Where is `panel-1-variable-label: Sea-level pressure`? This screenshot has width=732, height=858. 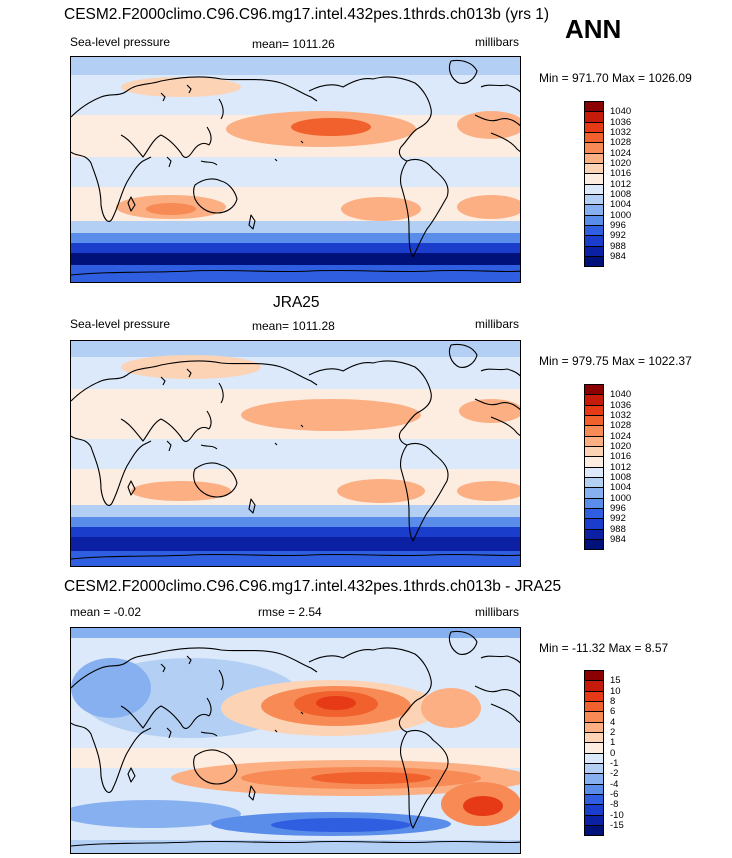
panel-1-variable-label: Sea-level pressure is located at coordinates (120, 42).